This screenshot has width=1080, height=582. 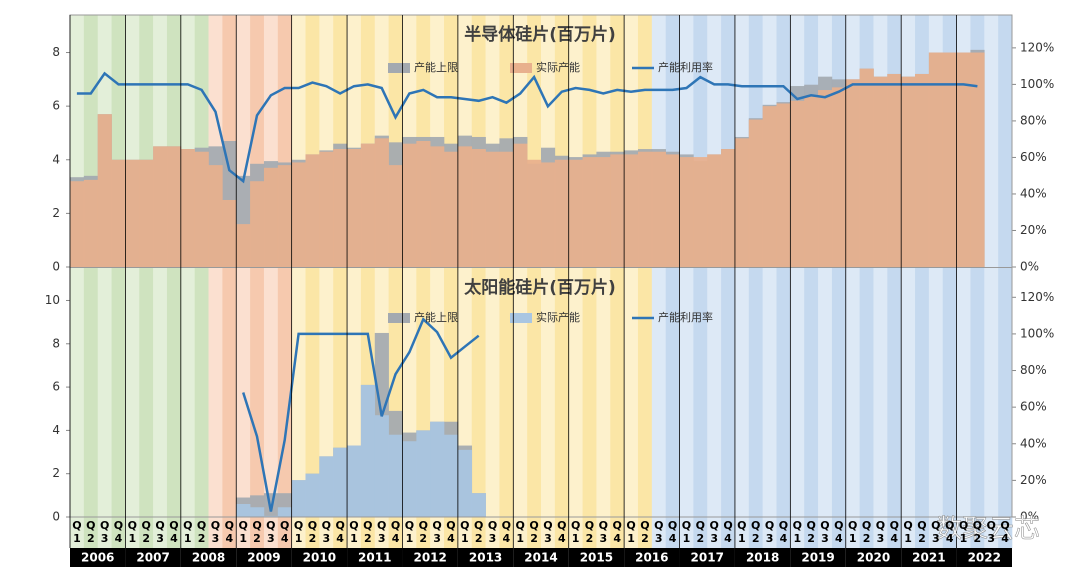 What do you see at coordinates (540, 34) in the screenshot?
I see `chart-title: 半导体硅片(百万片)` at bounding box center [540, 34].